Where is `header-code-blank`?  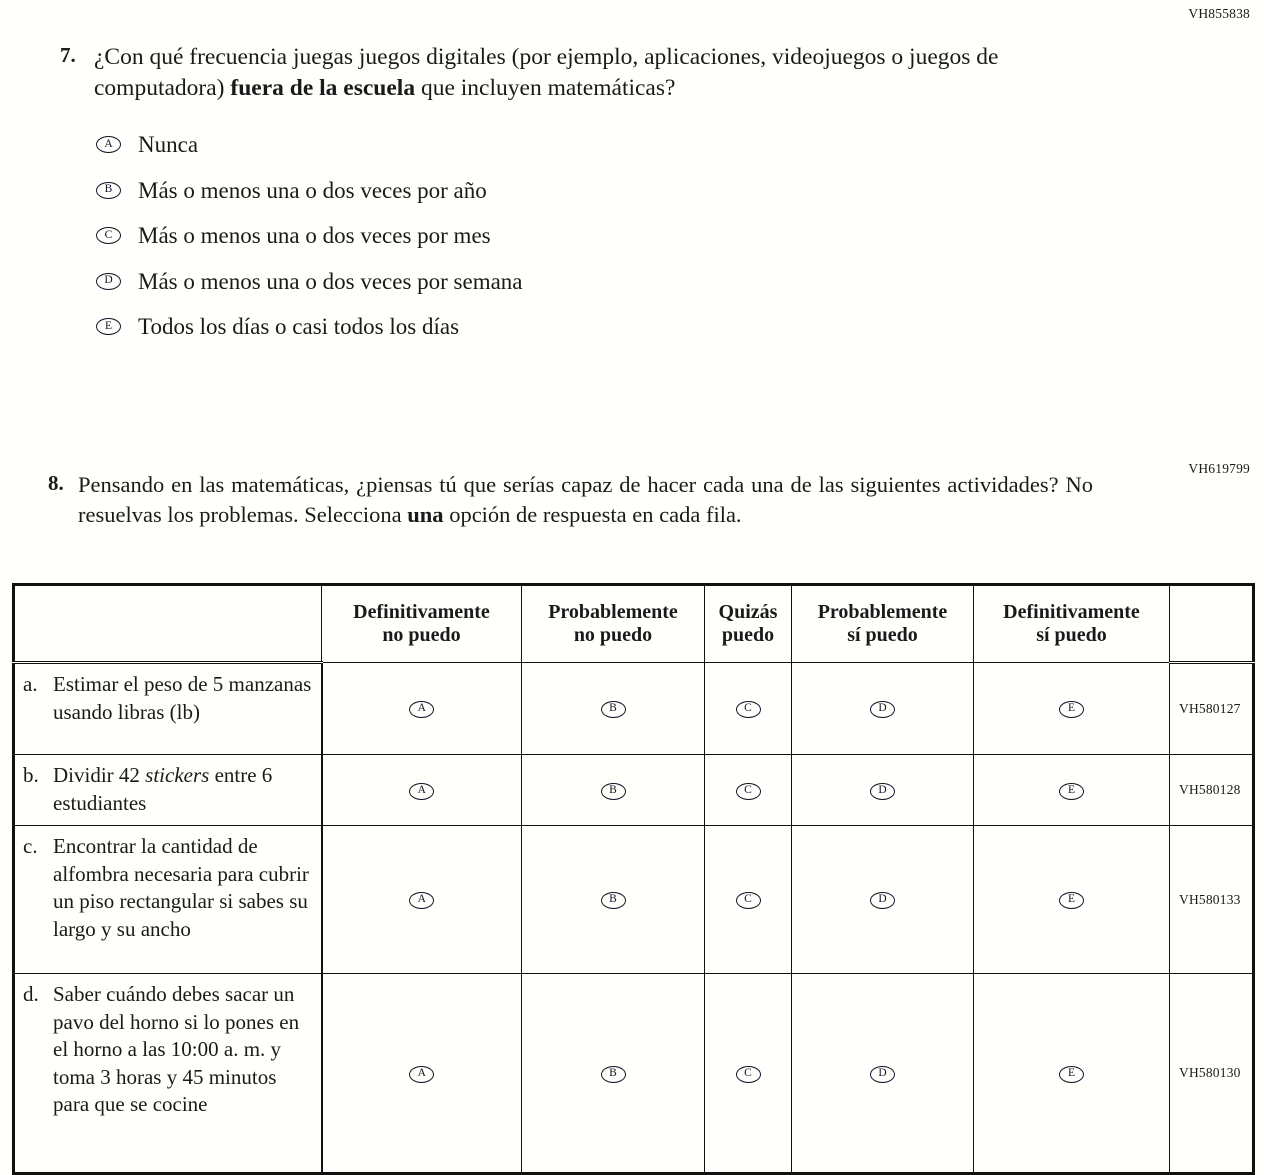 header-code-blank is located at coordinates (1211, 624).